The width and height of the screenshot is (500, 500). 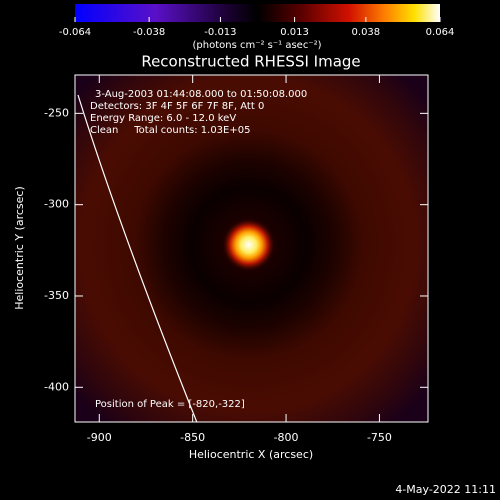 I want to click on y-tick-label: -250, so click(x=56, y=112).